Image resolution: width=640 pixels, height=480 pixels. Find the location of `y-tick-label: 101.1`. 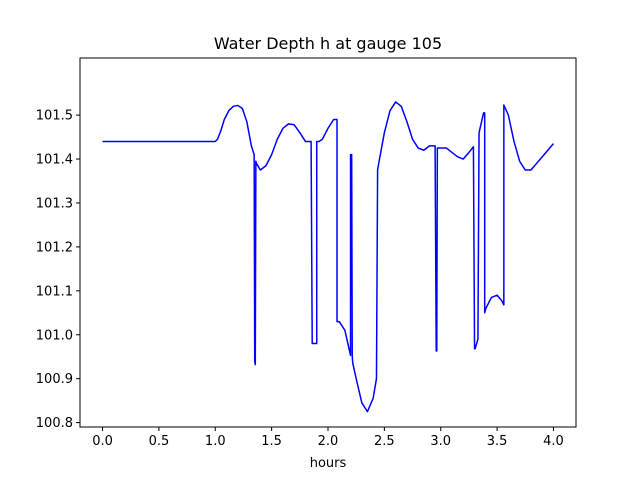

y-tick-label: 101.1 is located at coordinates (54, 291).